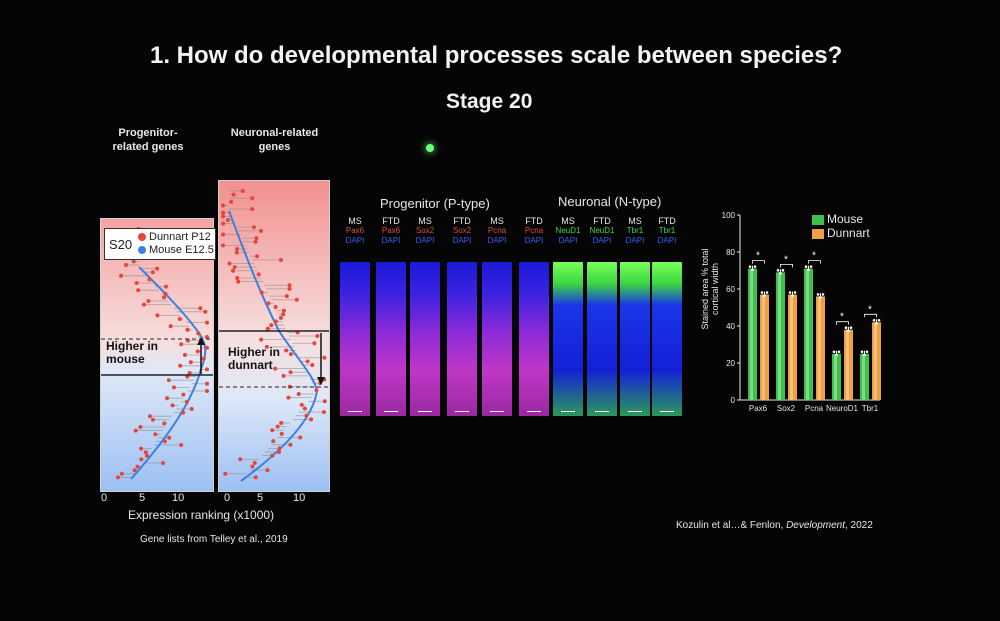  Describe the element at coordinates (814, 256) in the screenshot. I see `significance-star: *` at that location.